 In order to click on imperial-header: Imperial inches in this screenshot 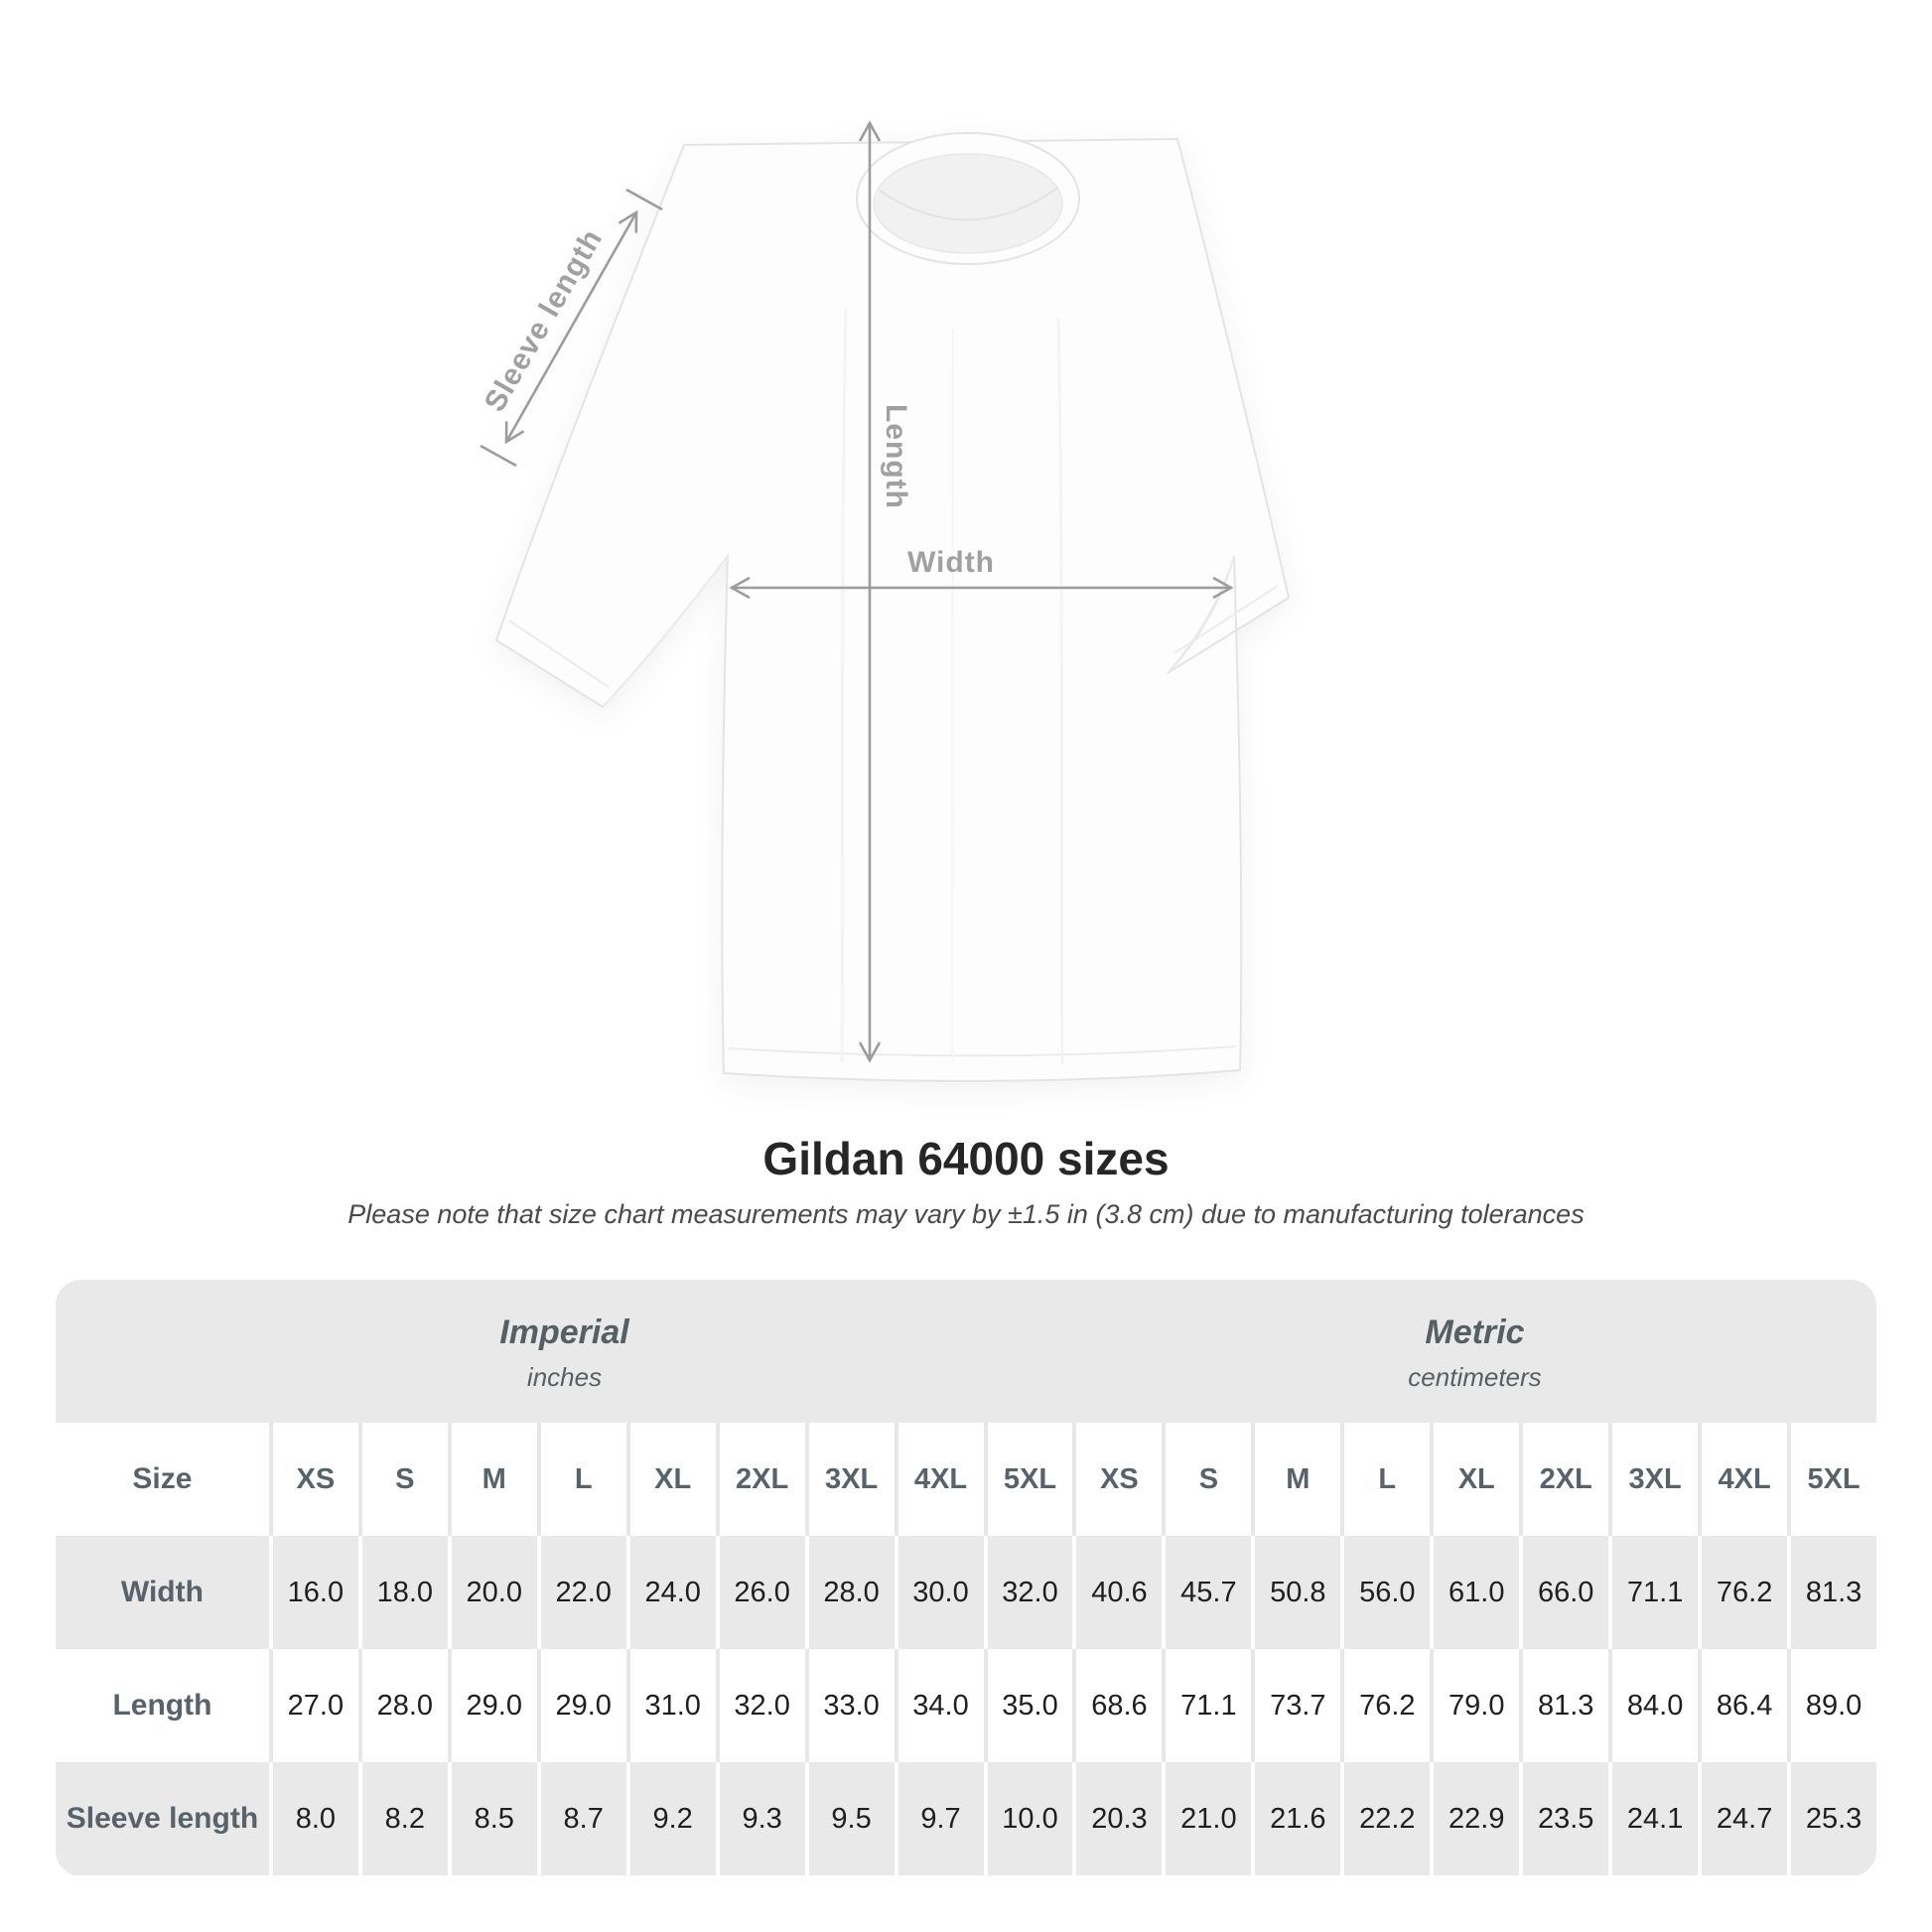, I will do `click(565, 1351)`.